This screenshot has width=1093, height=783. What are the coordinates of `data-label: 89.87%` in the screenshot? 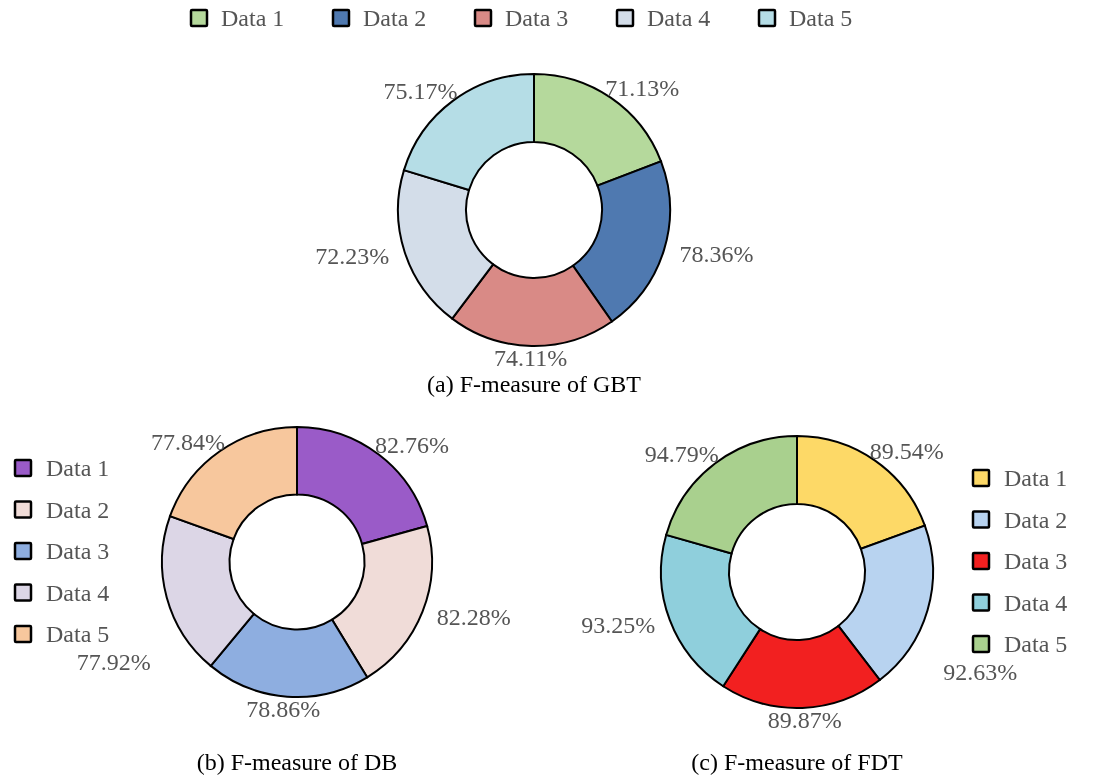 It's located at (804, 720).